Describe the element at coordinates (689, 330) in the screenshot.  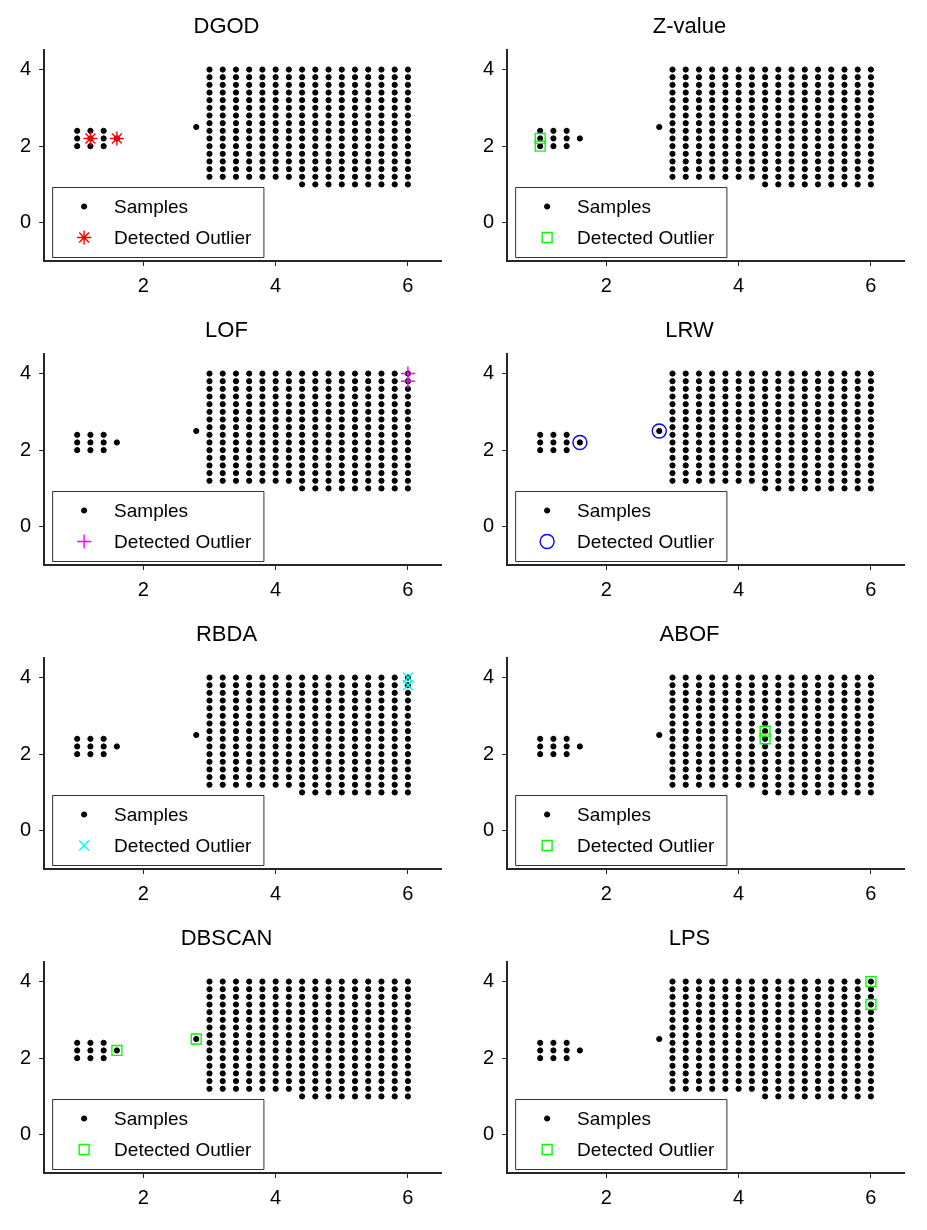
I see `chart-title: LRW` at that location.